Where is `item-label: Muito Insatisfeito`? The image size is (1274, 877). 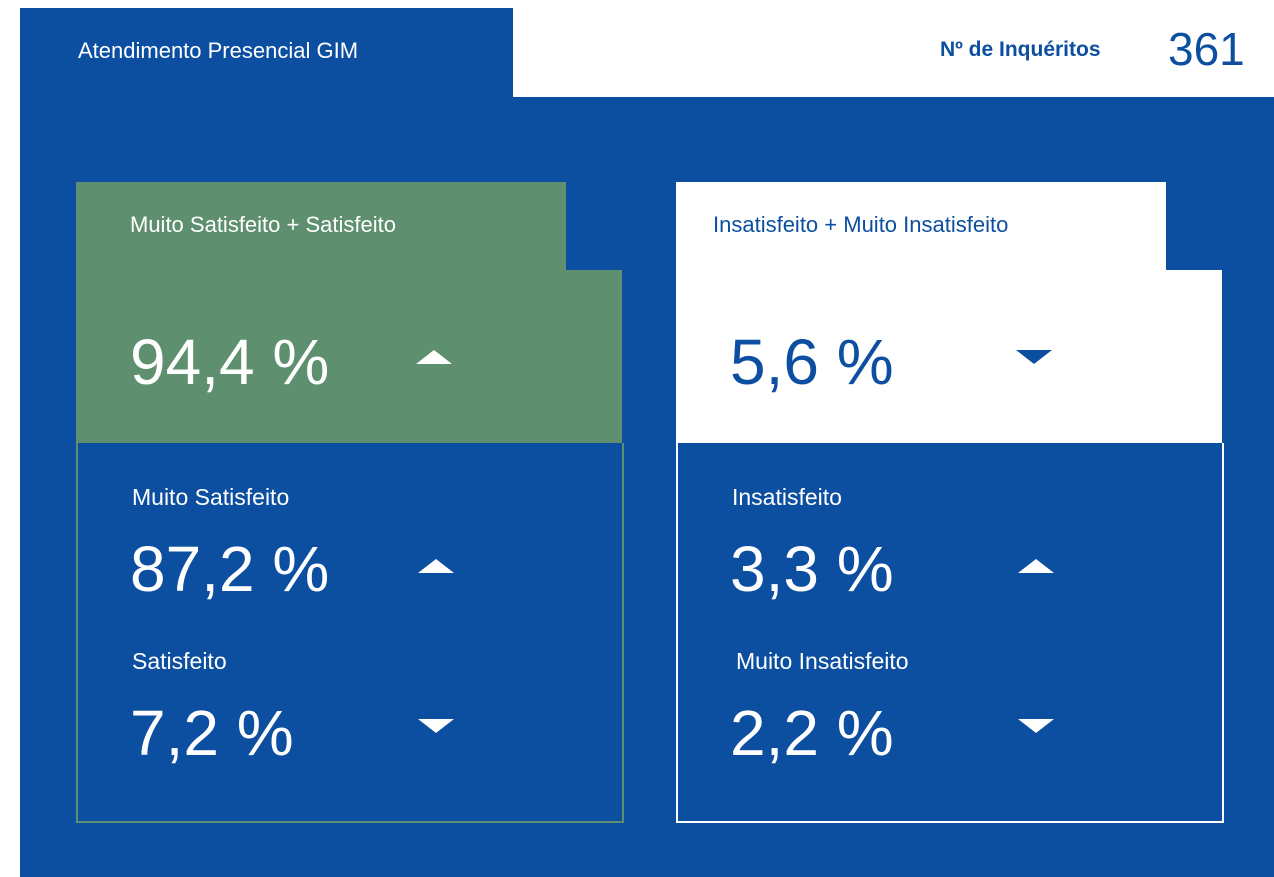 item-label: Muito Insatisfeito is located at coordinates (822, 661).